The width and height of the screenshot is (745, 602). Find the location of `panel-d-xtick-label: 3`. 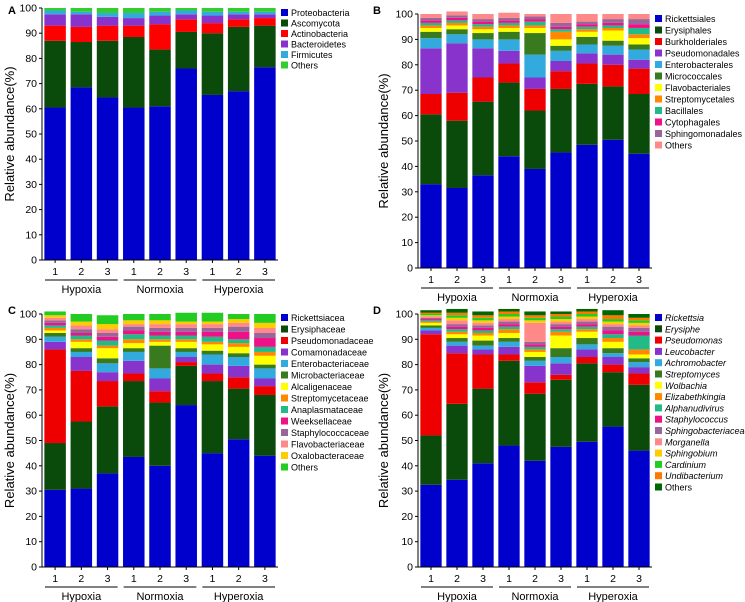

panel-d-xtick-label: 3 is located at coordinates (639, 579).